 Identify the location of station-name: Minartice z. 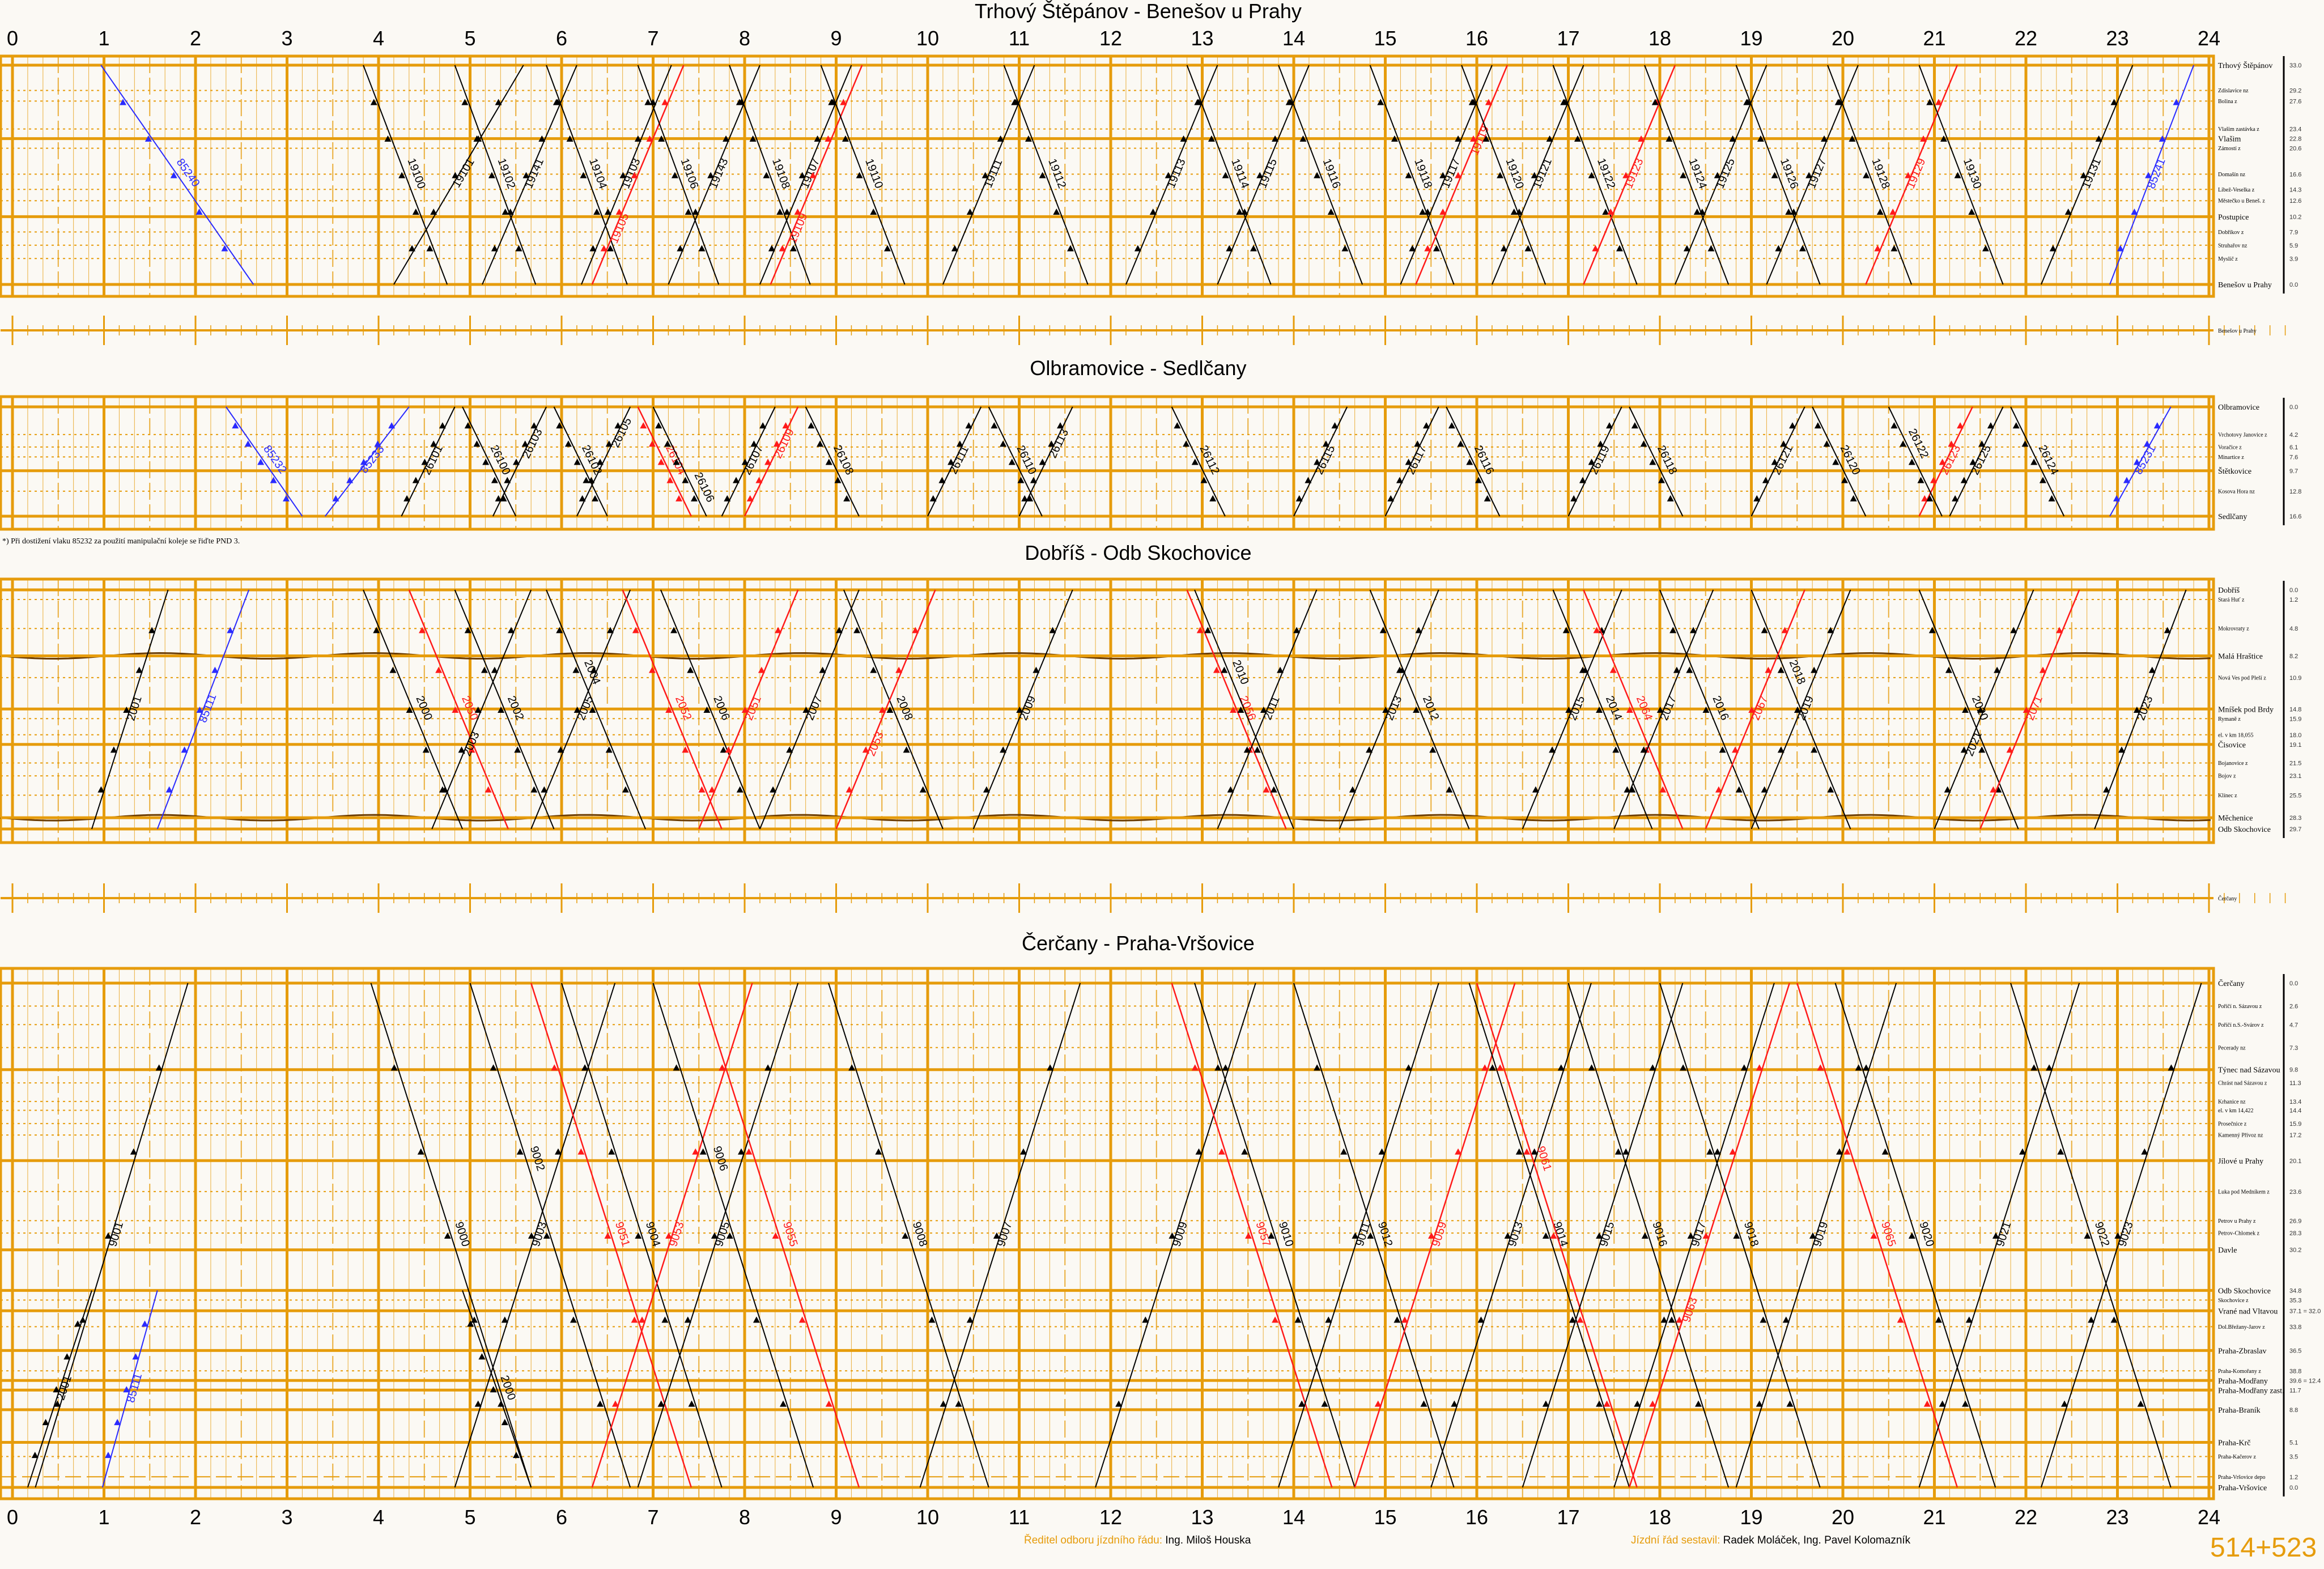
(2231, 458).